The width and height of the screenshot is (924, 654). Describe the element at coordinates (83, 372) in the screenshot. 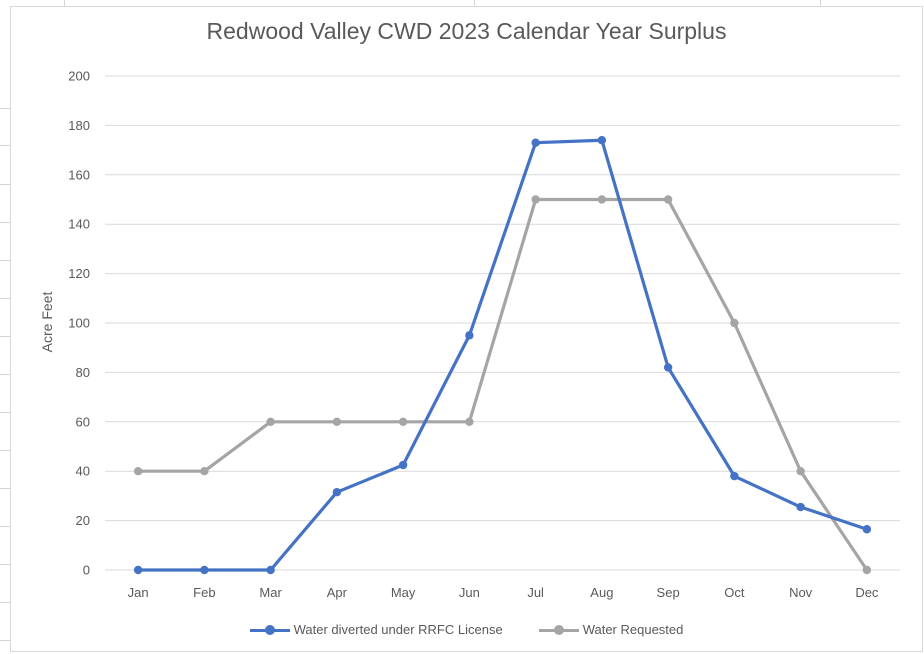

I see `y-tick-label: 80` at that location.